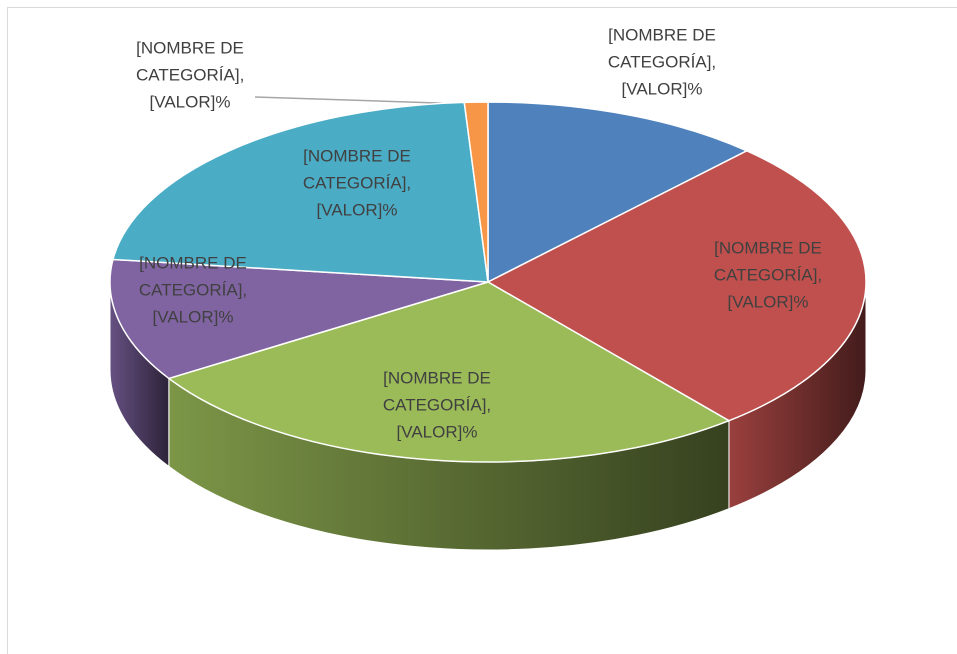 This screenshot has width=957, height=654. What do you see at coordinates (361, 100) in the screenshot?
I see `leader-line` at bounding box center [361, 100].